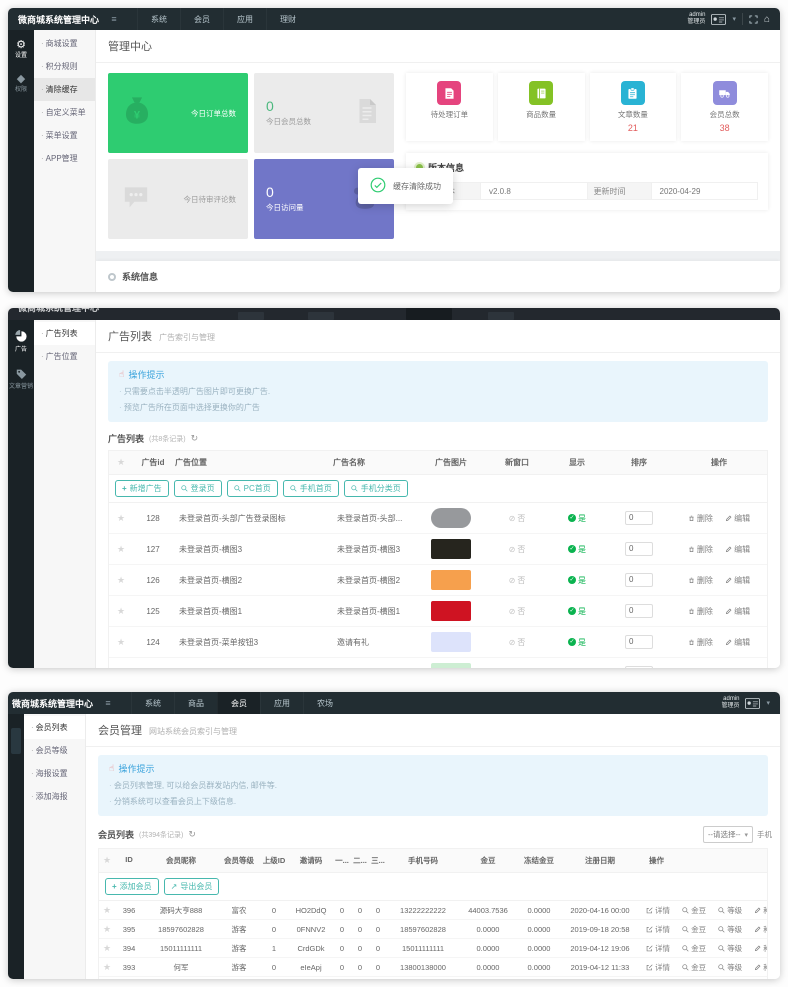 The height and width of the screenshot is (987, 788). I want to click on home-icon: ⌂, so click(766, 19).